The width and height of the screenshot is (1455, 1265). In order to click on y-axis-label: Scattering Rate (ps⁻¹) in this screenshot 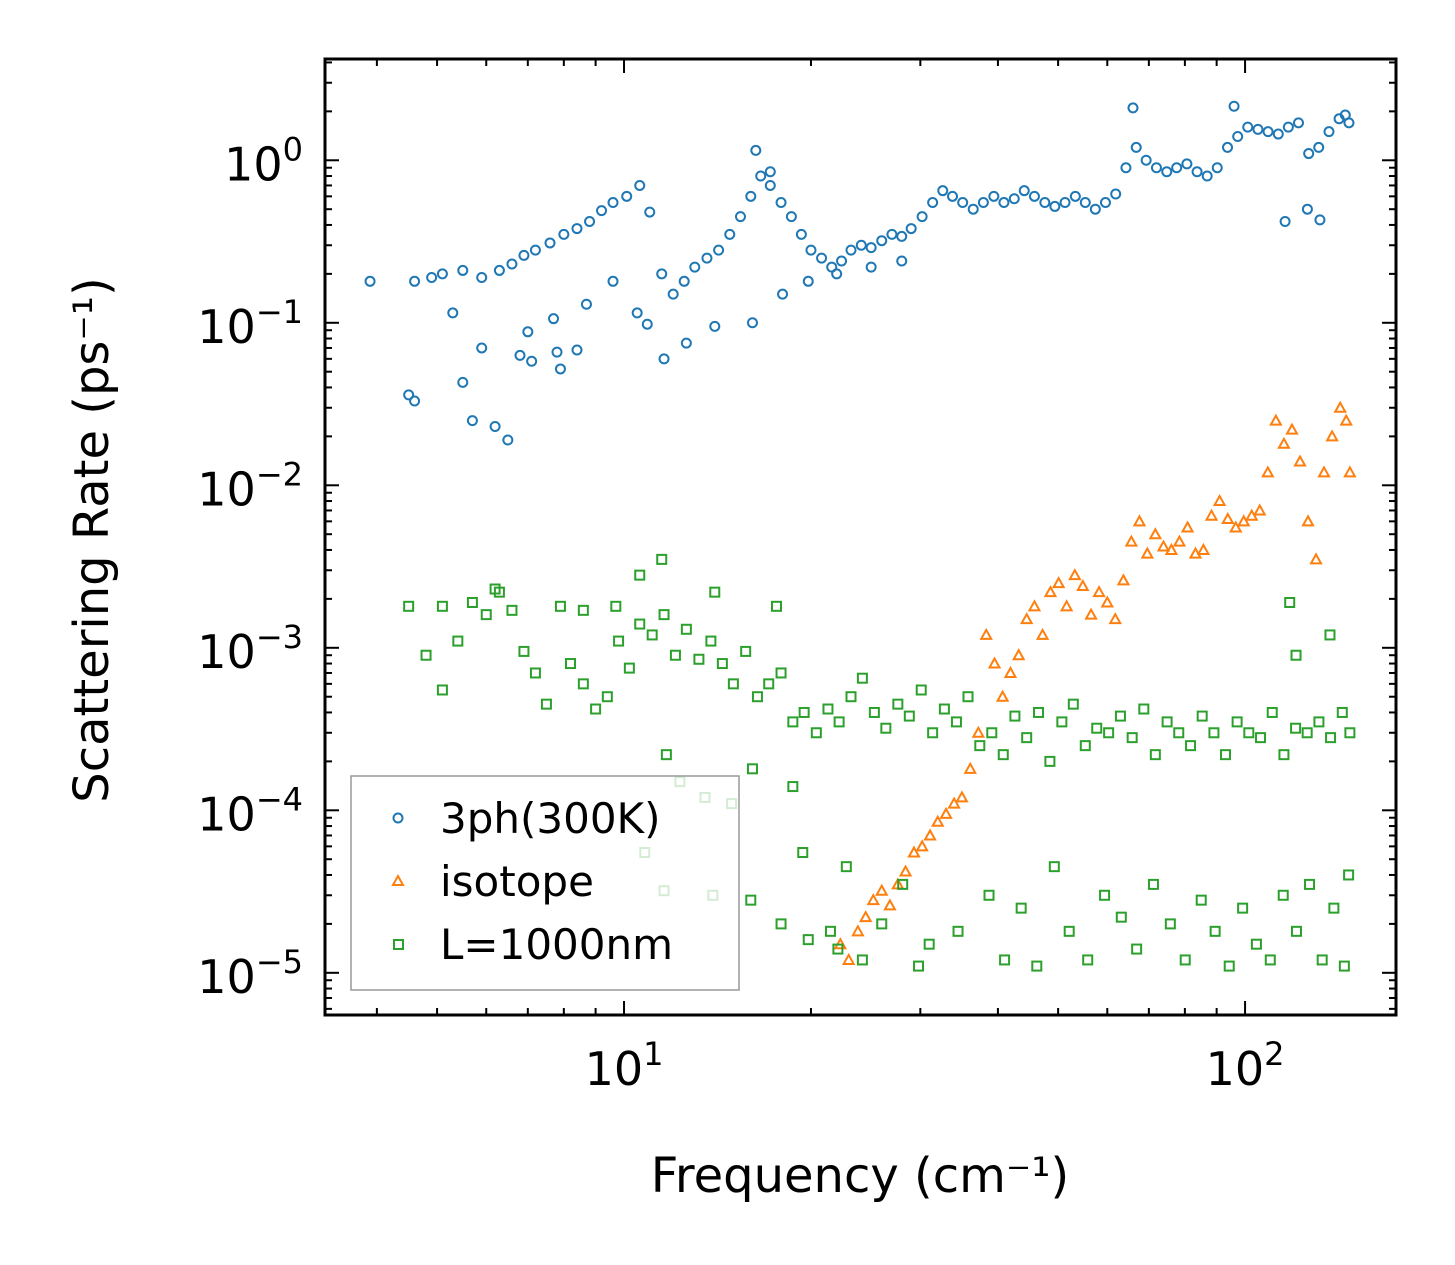, I will do `click(92, 540)`.